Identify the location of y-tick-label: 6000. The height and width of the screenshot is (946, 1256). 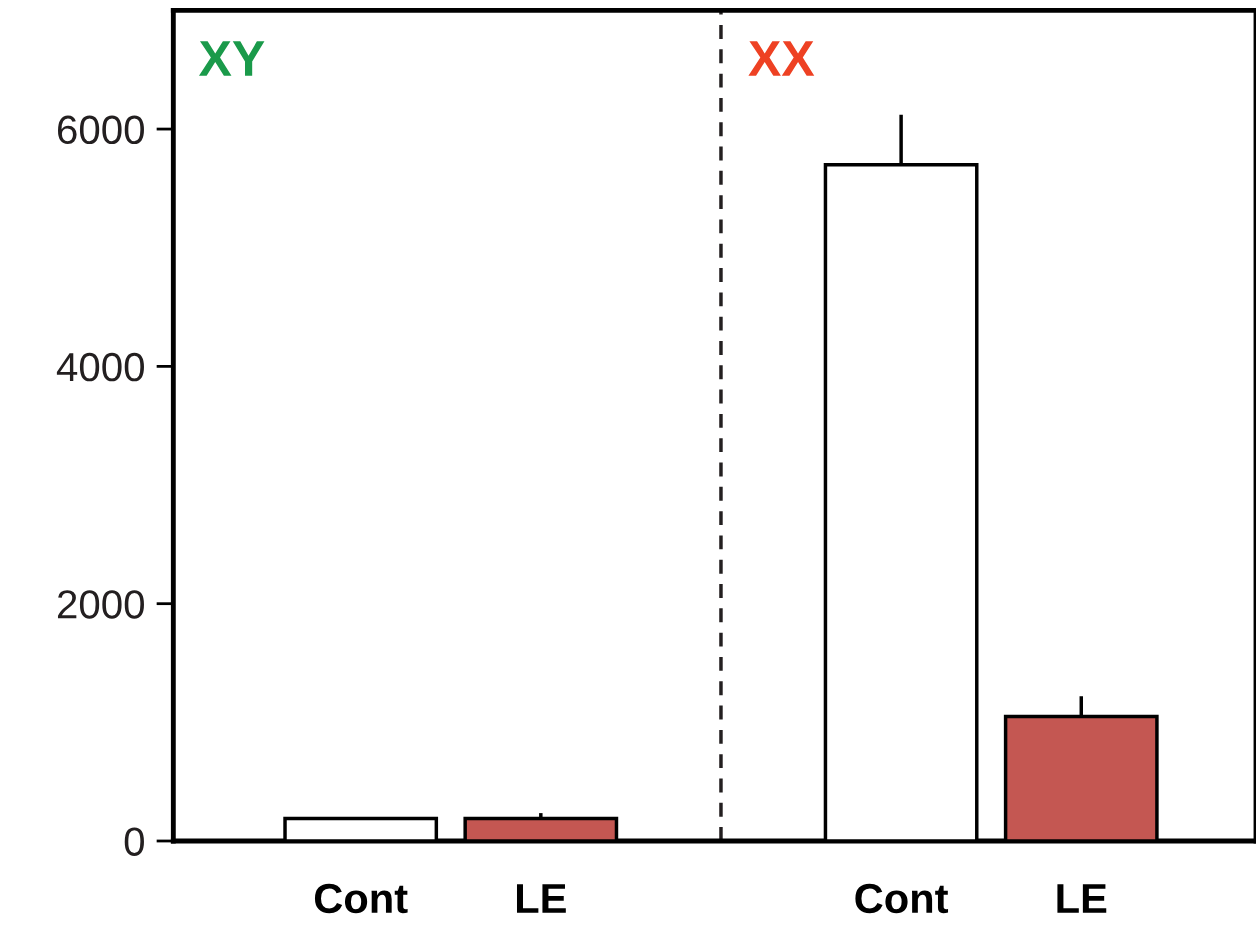
(101, 130).